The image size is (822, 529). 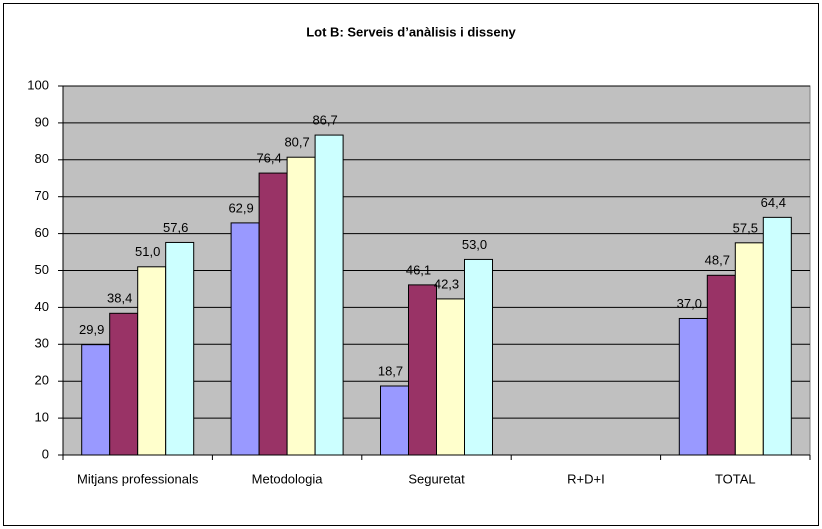 What do you see at coordinates (436, 478) in the screenshot?
I see `x-tick-label: Seguretat` at bounding box center [436, 478].